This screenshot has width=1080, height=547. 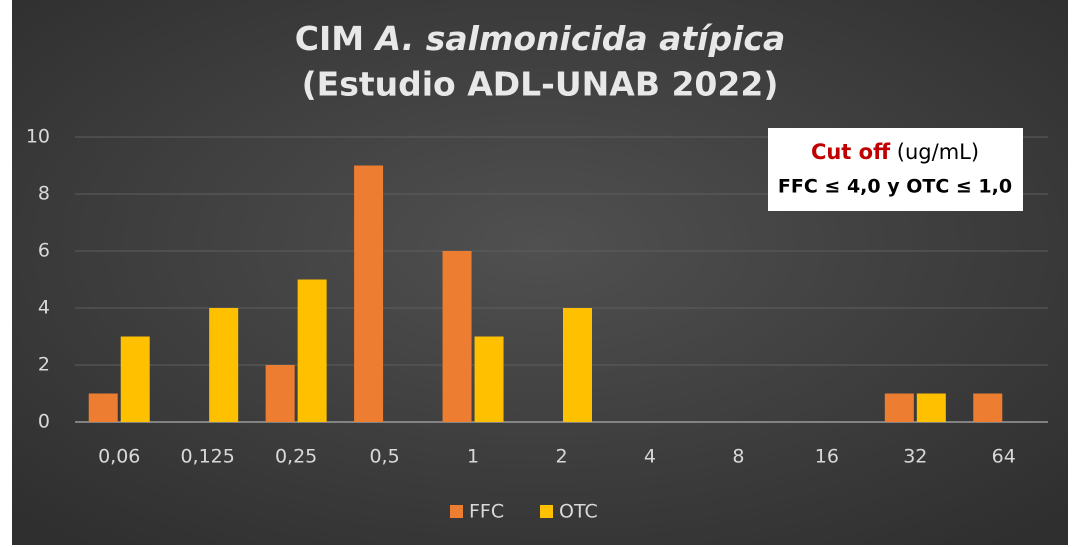 What do you see at coordinates (915, 457) in the screenshot?
I see `x-tick-label: 32` at bounding box center [915, 457].